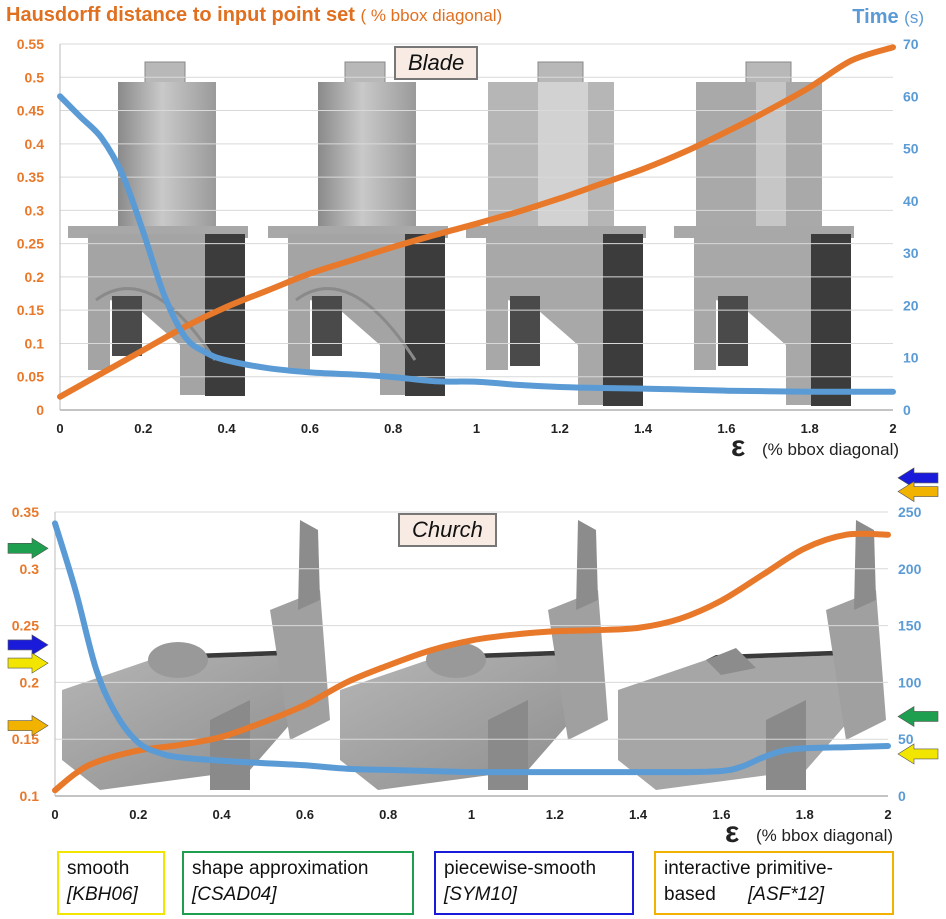 This screenshot has width=946, height=919. Describe the element at coordinates (28, 663) in the screenshot. I see `church-left-arrow-smooth` at that location.